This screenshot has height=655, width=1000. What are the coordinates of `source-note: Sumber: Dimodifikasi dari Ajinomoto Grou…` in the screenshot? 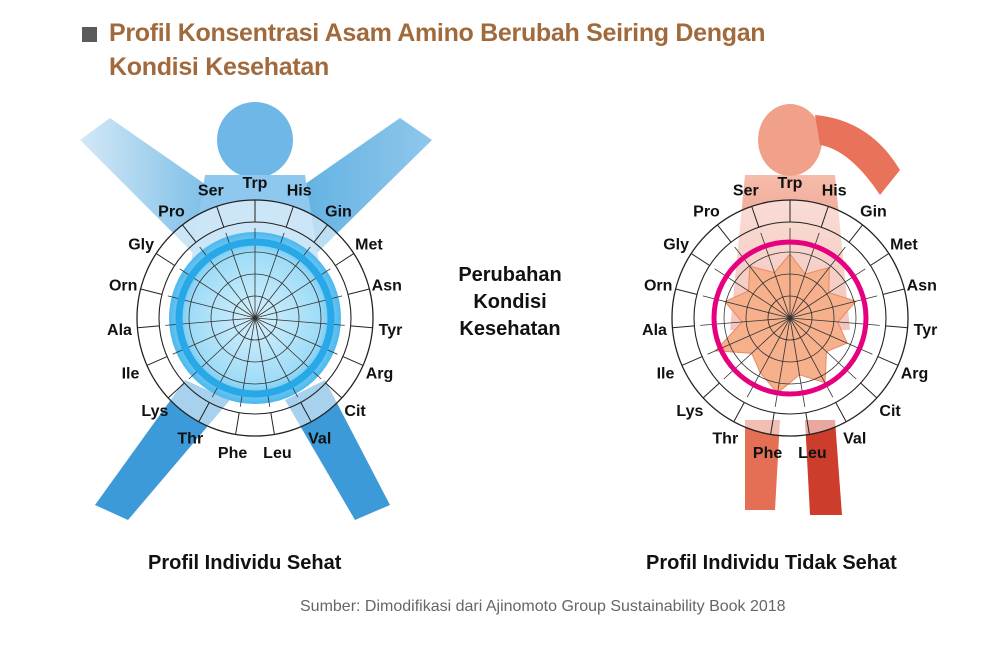 It's located at (543, 606).